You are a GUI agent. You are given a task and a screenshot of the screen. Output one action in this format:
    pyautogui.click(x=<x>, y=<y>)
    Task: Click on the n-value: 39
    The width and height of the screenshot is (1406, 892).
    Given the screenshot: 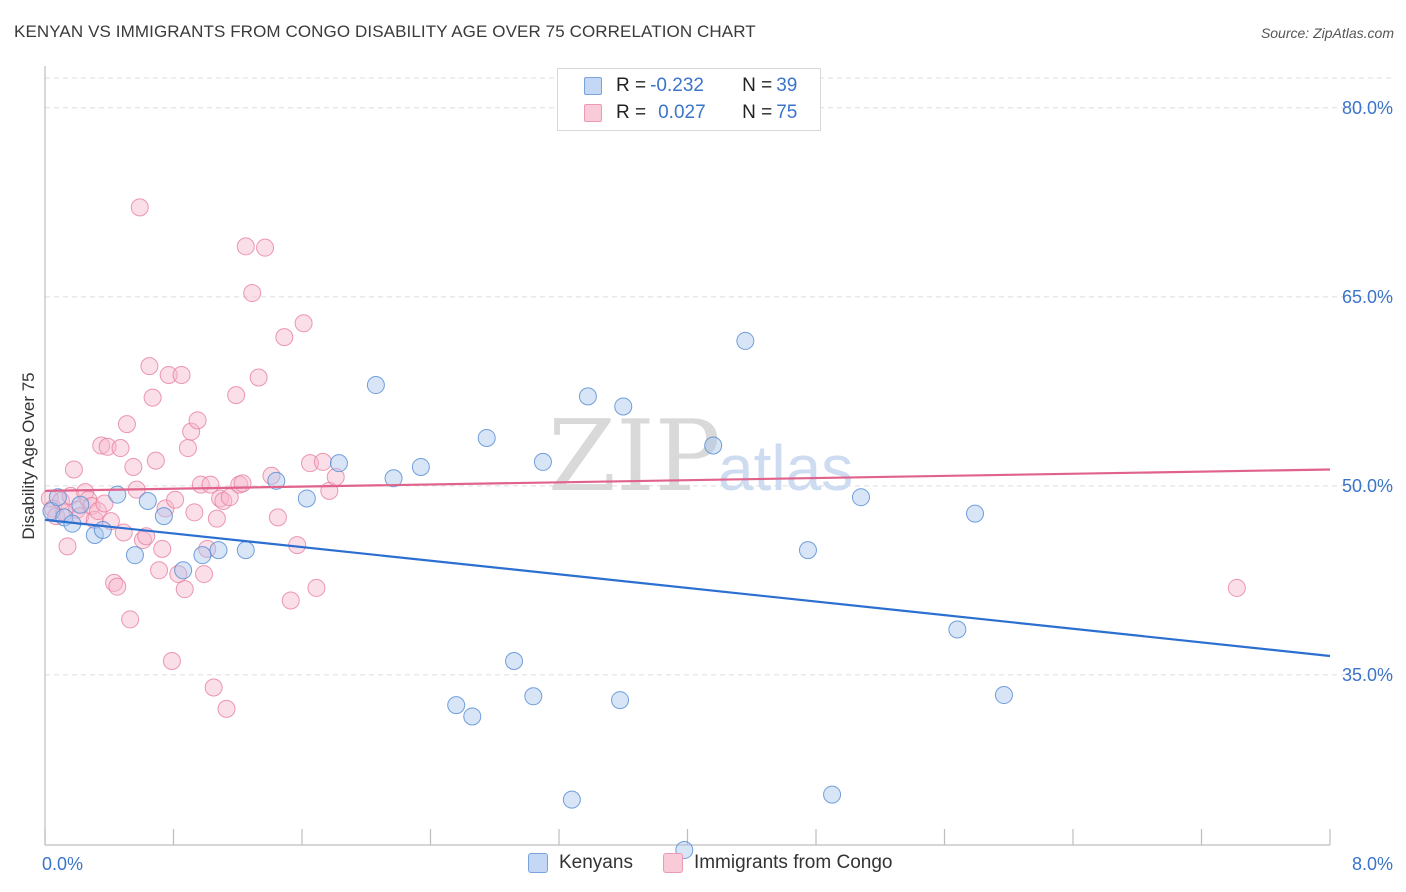 What is the action you would take?
    pyautogui.click(x=787, y=85)
    